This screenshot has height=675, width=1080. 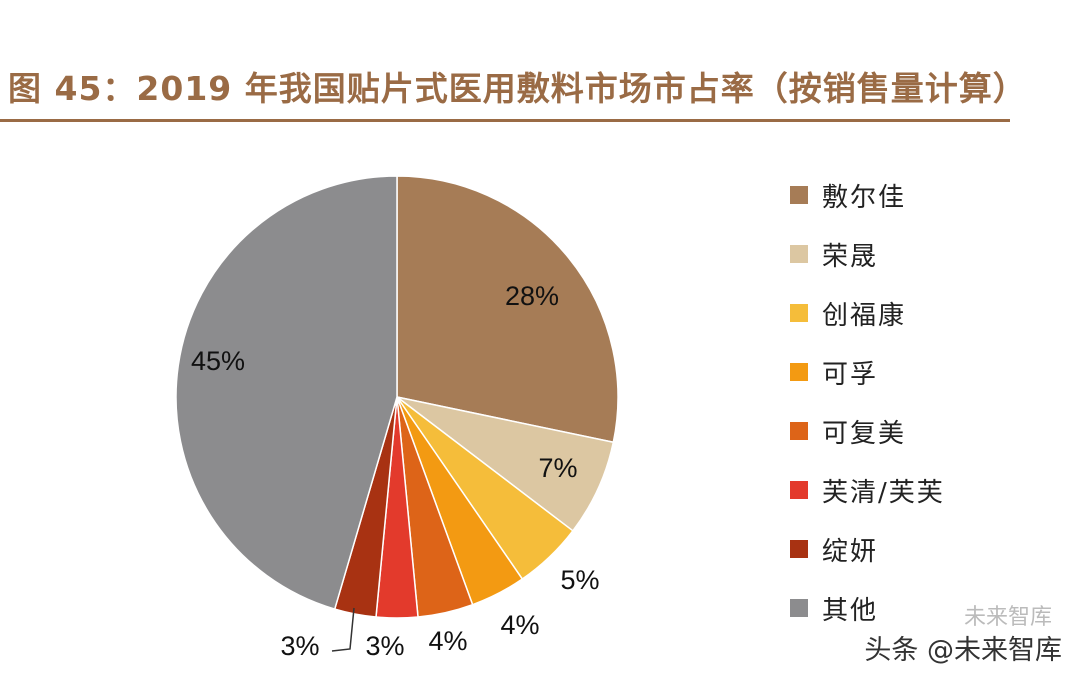 I want to click on legend-label: 敷尔佳, so click(x=864, y=197).